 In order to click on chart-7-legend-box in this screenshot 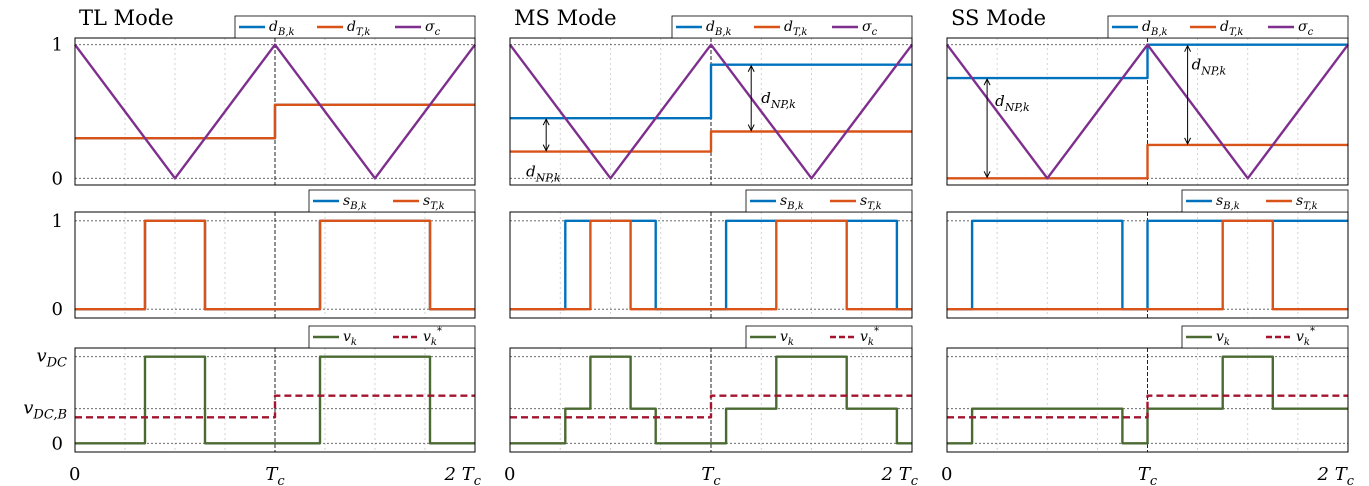, I will do `click(829, 337)`.